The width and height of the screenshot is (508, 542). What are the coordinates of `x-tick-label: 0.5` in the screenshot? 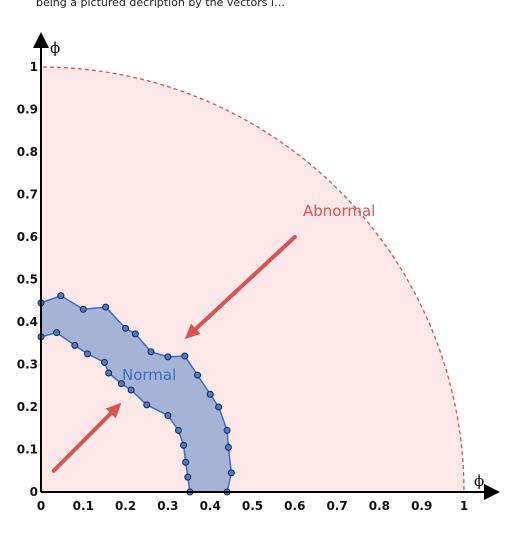 It's located at (252, 506).